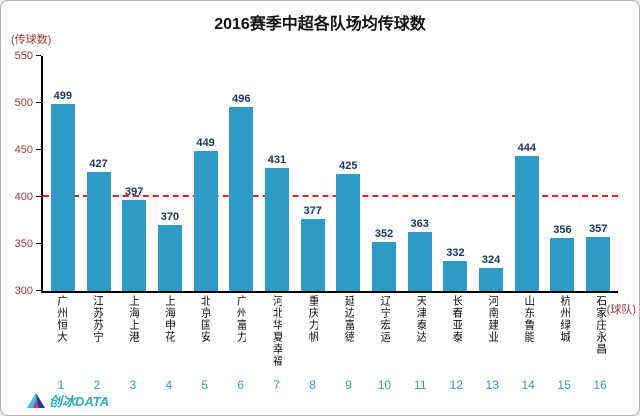  I want to click on team-name-label: 河南建业, so click(492, 319).